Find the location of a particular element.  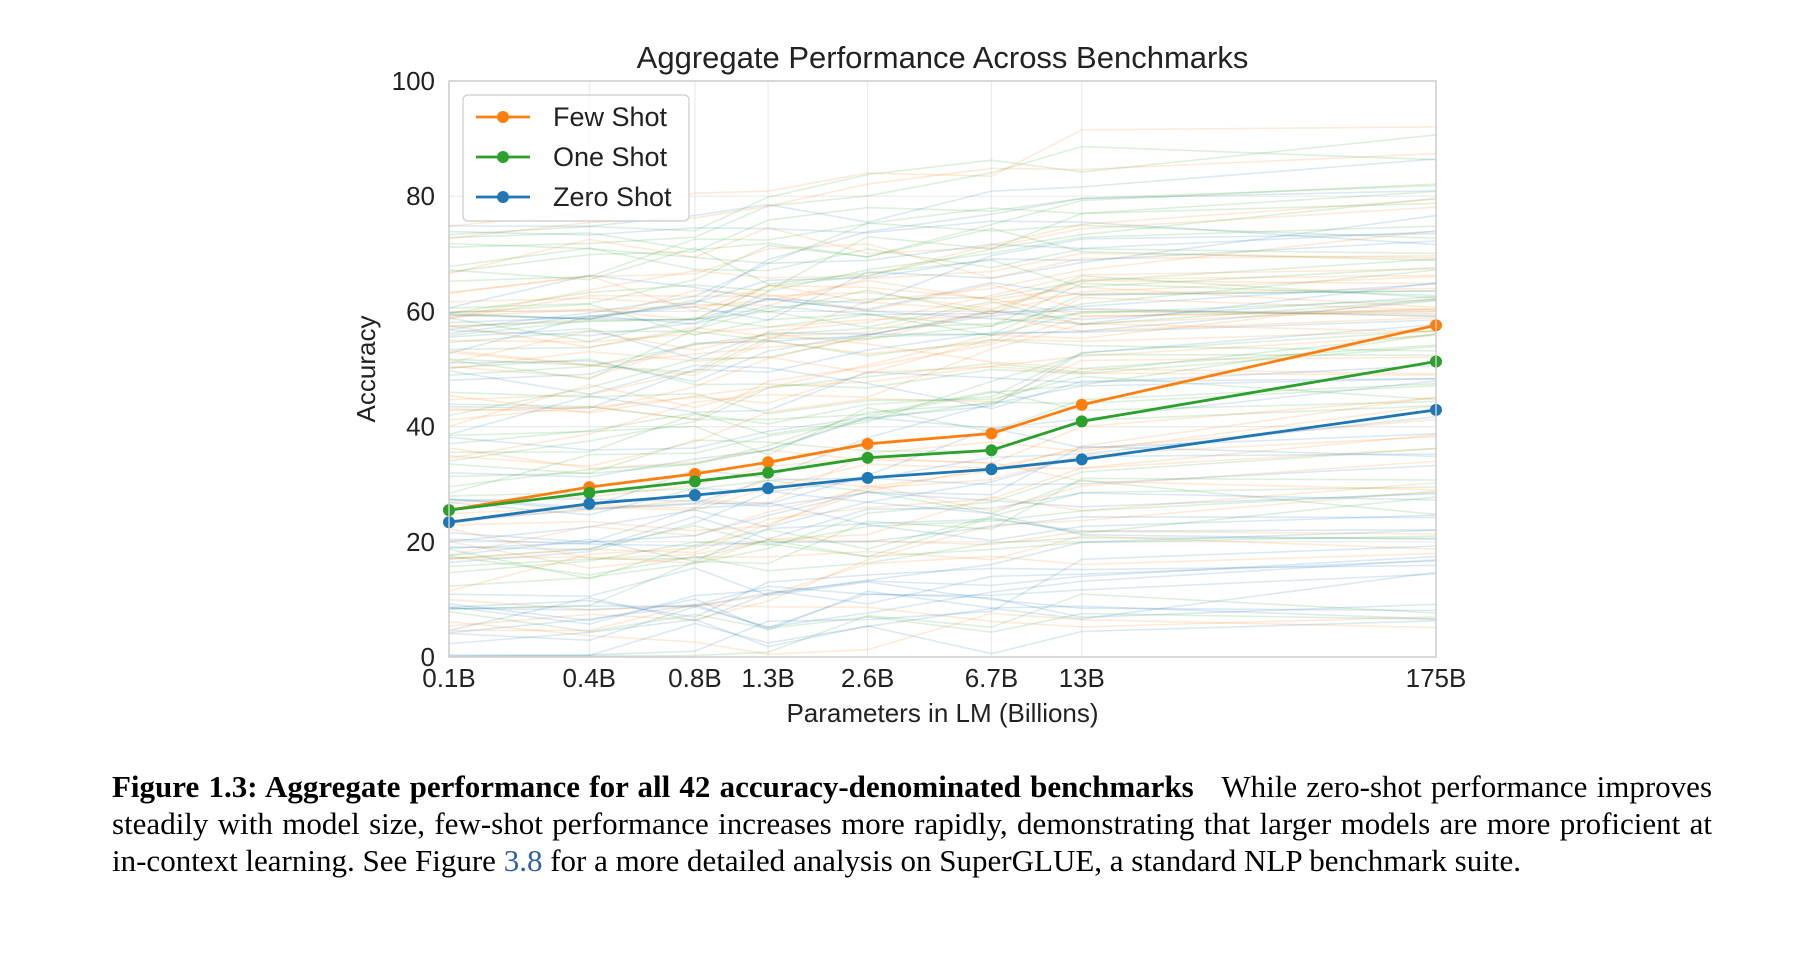

series-lines is located at coordinates (942, 424).